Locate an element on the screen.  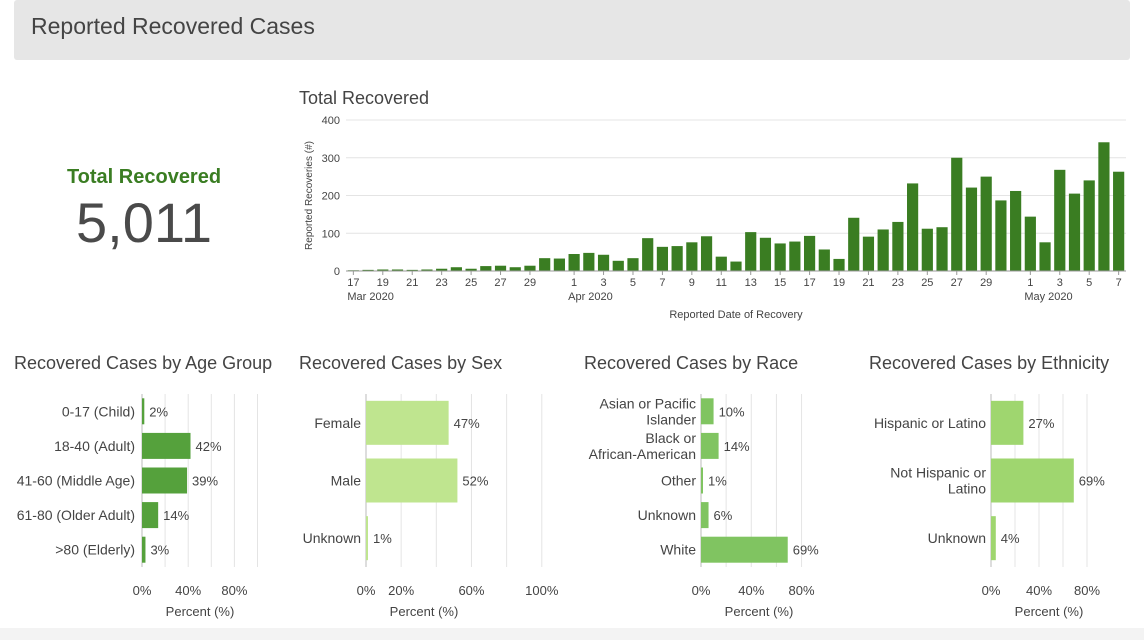
ethnicity-bar is located at coordinates (1007, 422).